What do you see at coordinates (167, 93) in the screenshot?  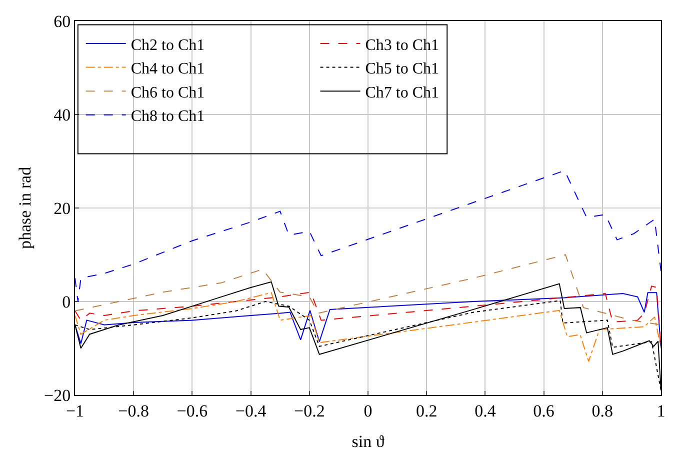 I see `legend-label: Ch6 to Ch1` at bounding box center [167, 93].